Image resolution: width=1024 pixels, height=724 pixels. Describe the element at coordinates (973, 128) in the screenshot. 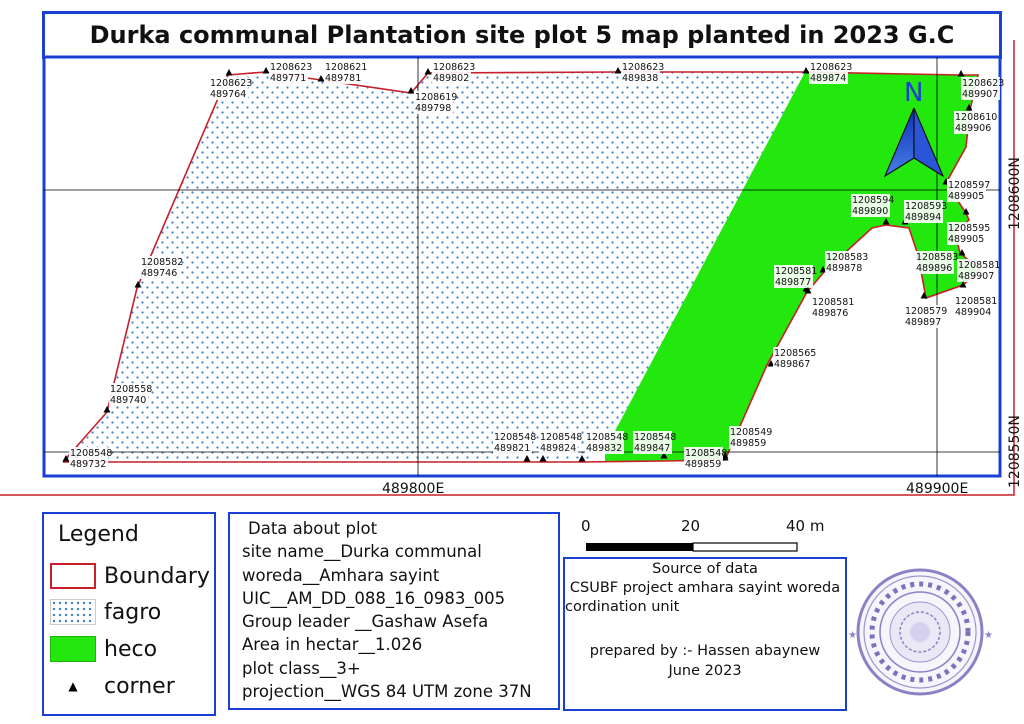

I see `corner-easting: 489906` at that location.